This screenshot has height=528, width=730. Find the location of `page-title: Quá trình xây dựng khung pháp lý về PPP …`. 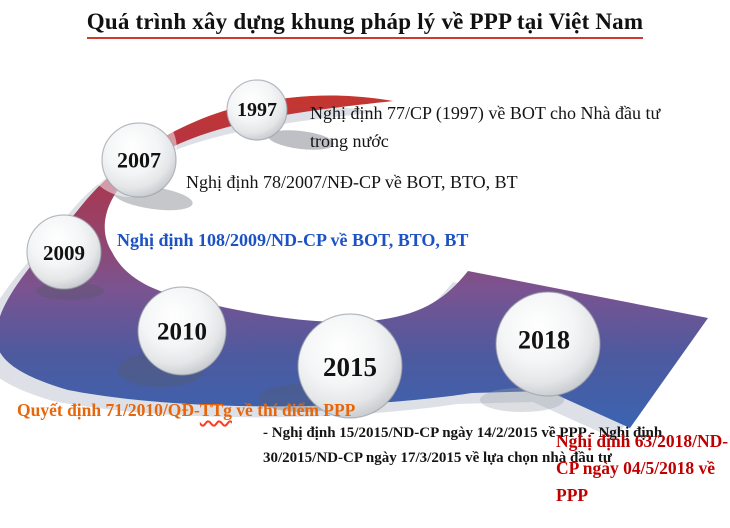

page-title: Quá trình xây dựng khung pháp lý về PPP … is located at coordinates (365, 24).